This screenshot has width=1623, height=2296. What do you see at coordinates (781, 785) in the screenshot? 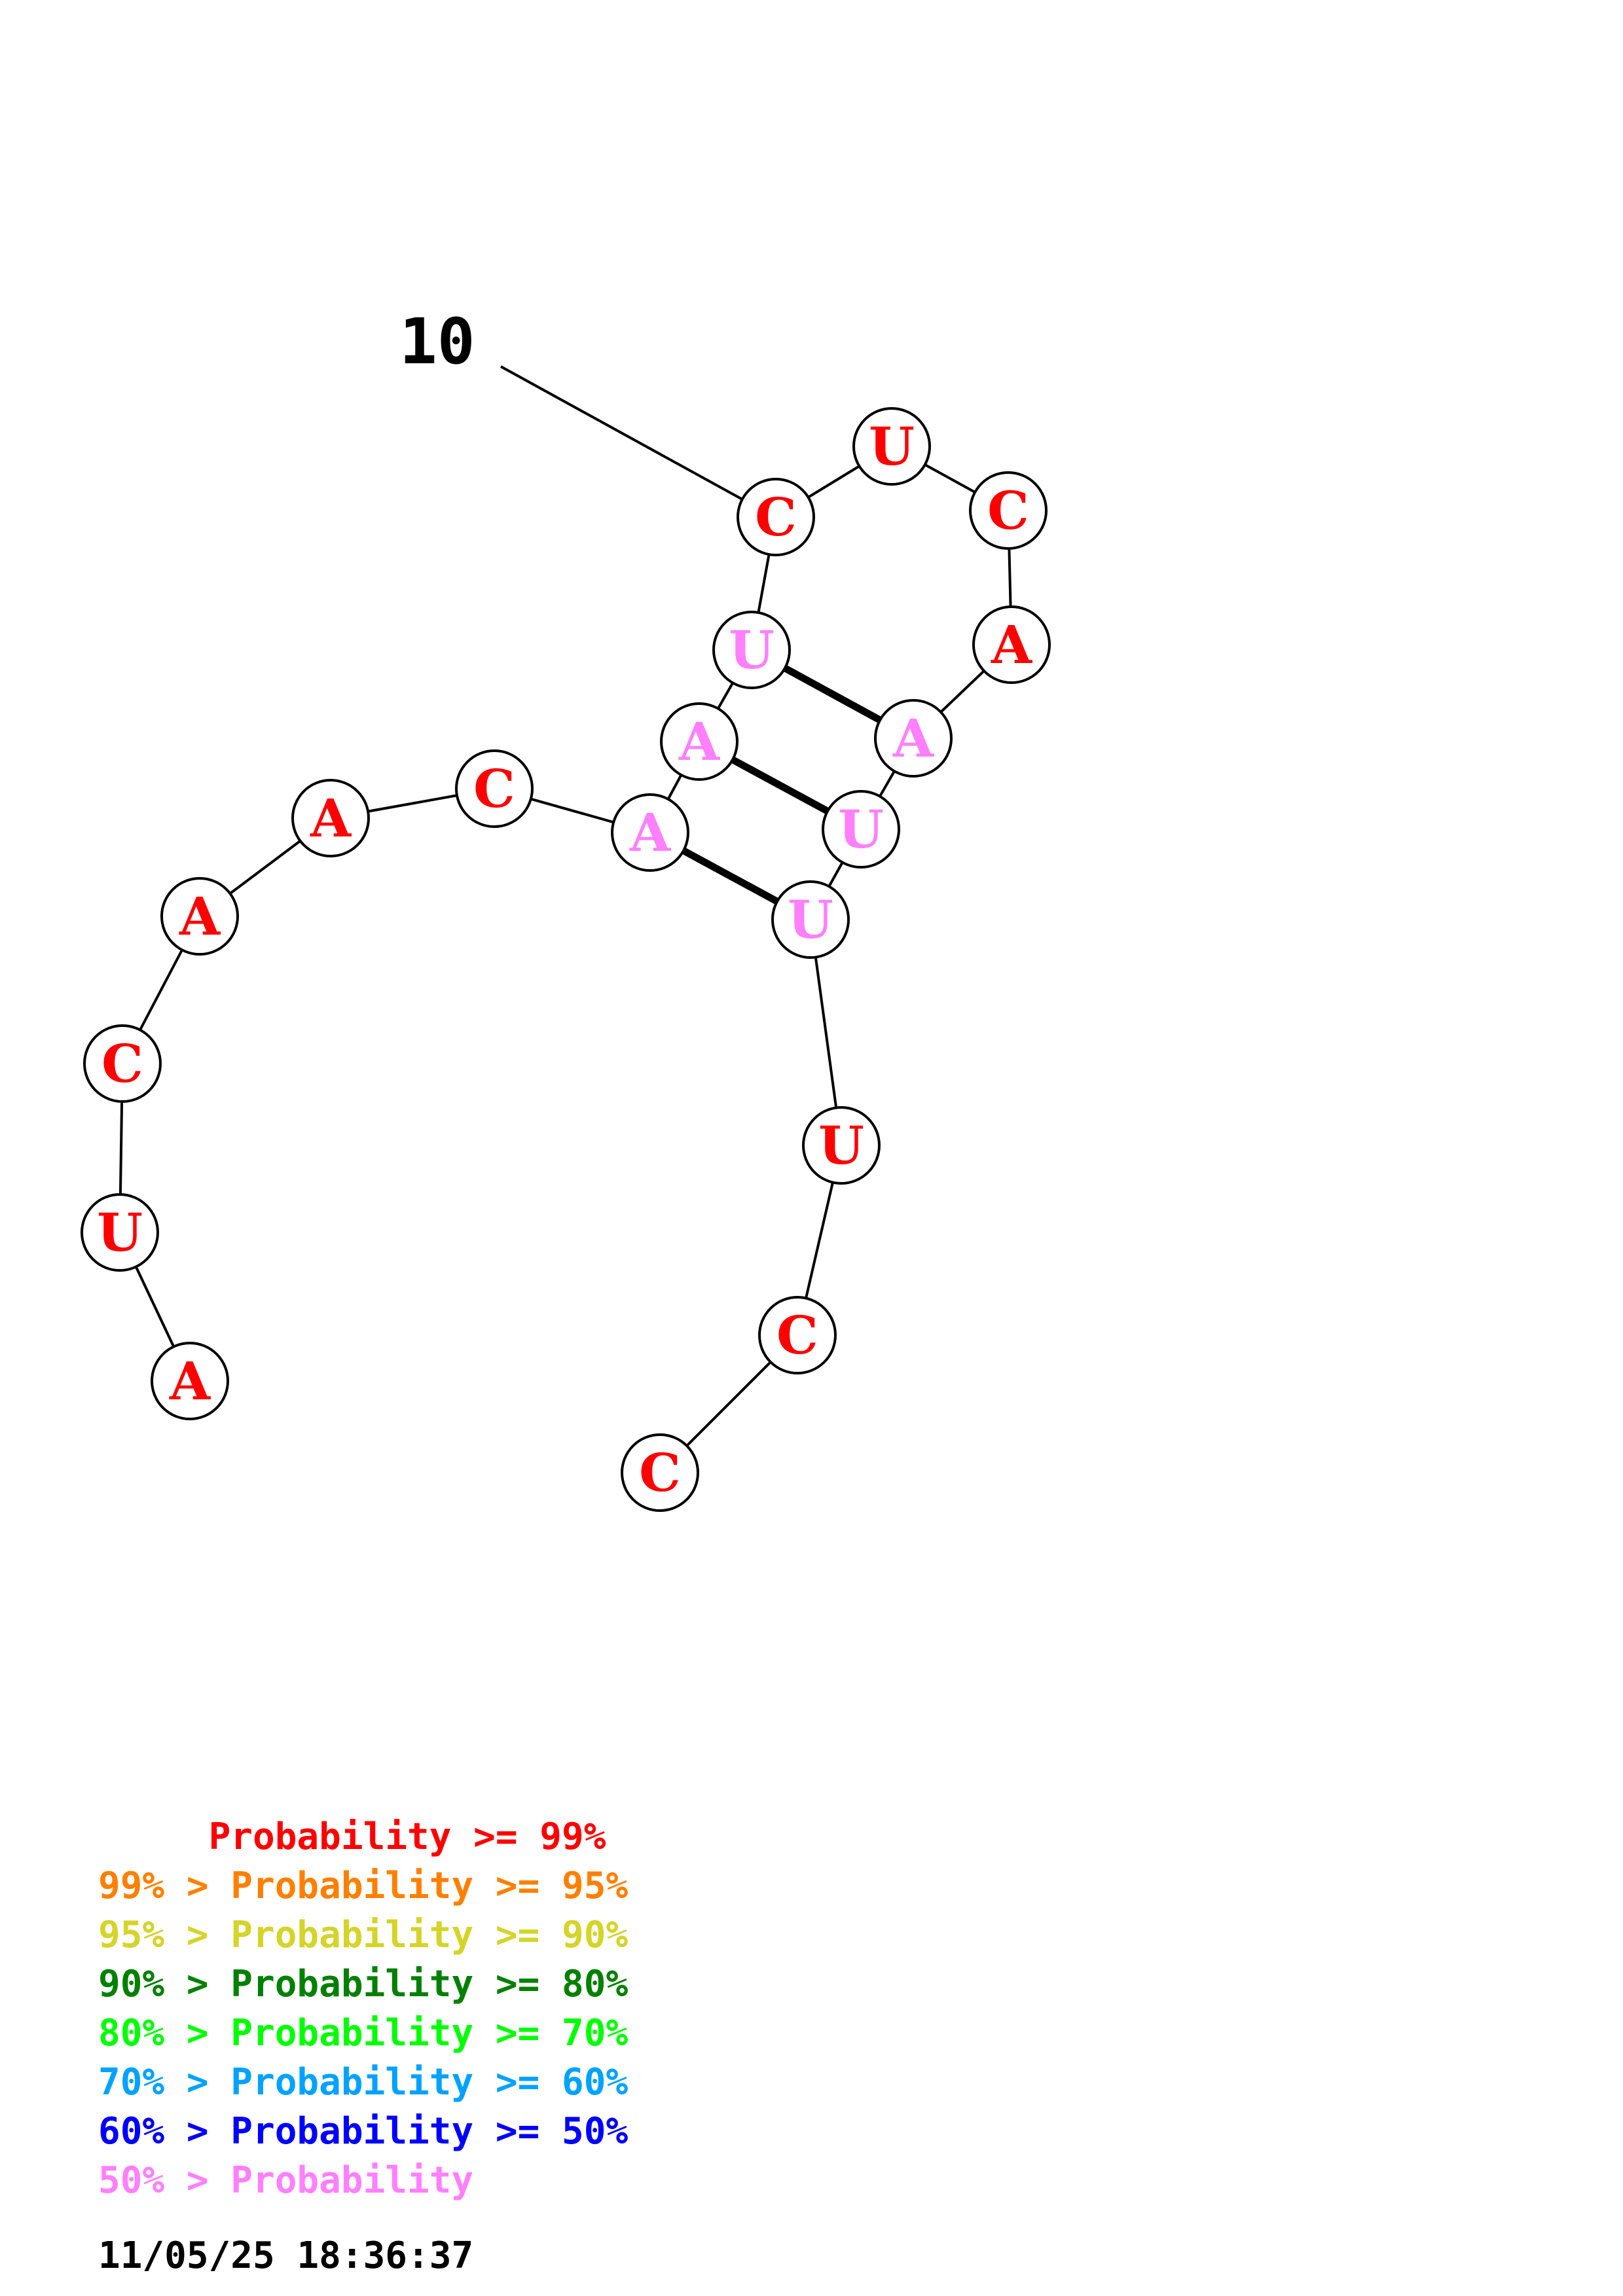
I see `base-pair-lines` at bounding box center [781, 785].